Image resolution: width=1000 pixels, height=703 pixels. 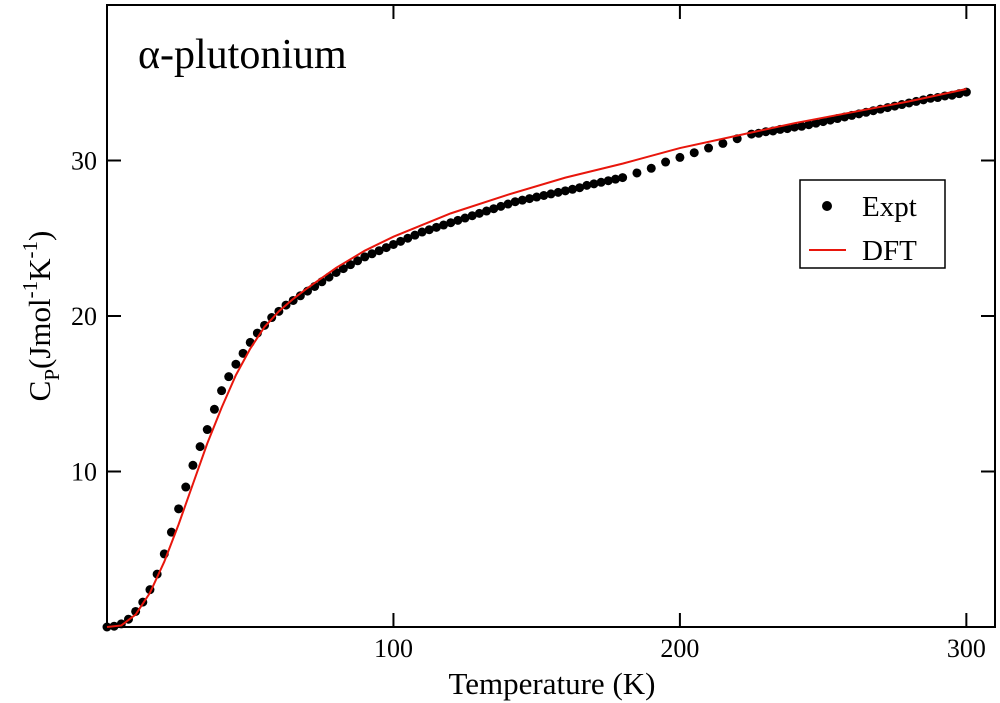 What do you see at coordinates (39, 269) in the screenshot?
I see `y-label-part: K` at bounding box center [39, 269].